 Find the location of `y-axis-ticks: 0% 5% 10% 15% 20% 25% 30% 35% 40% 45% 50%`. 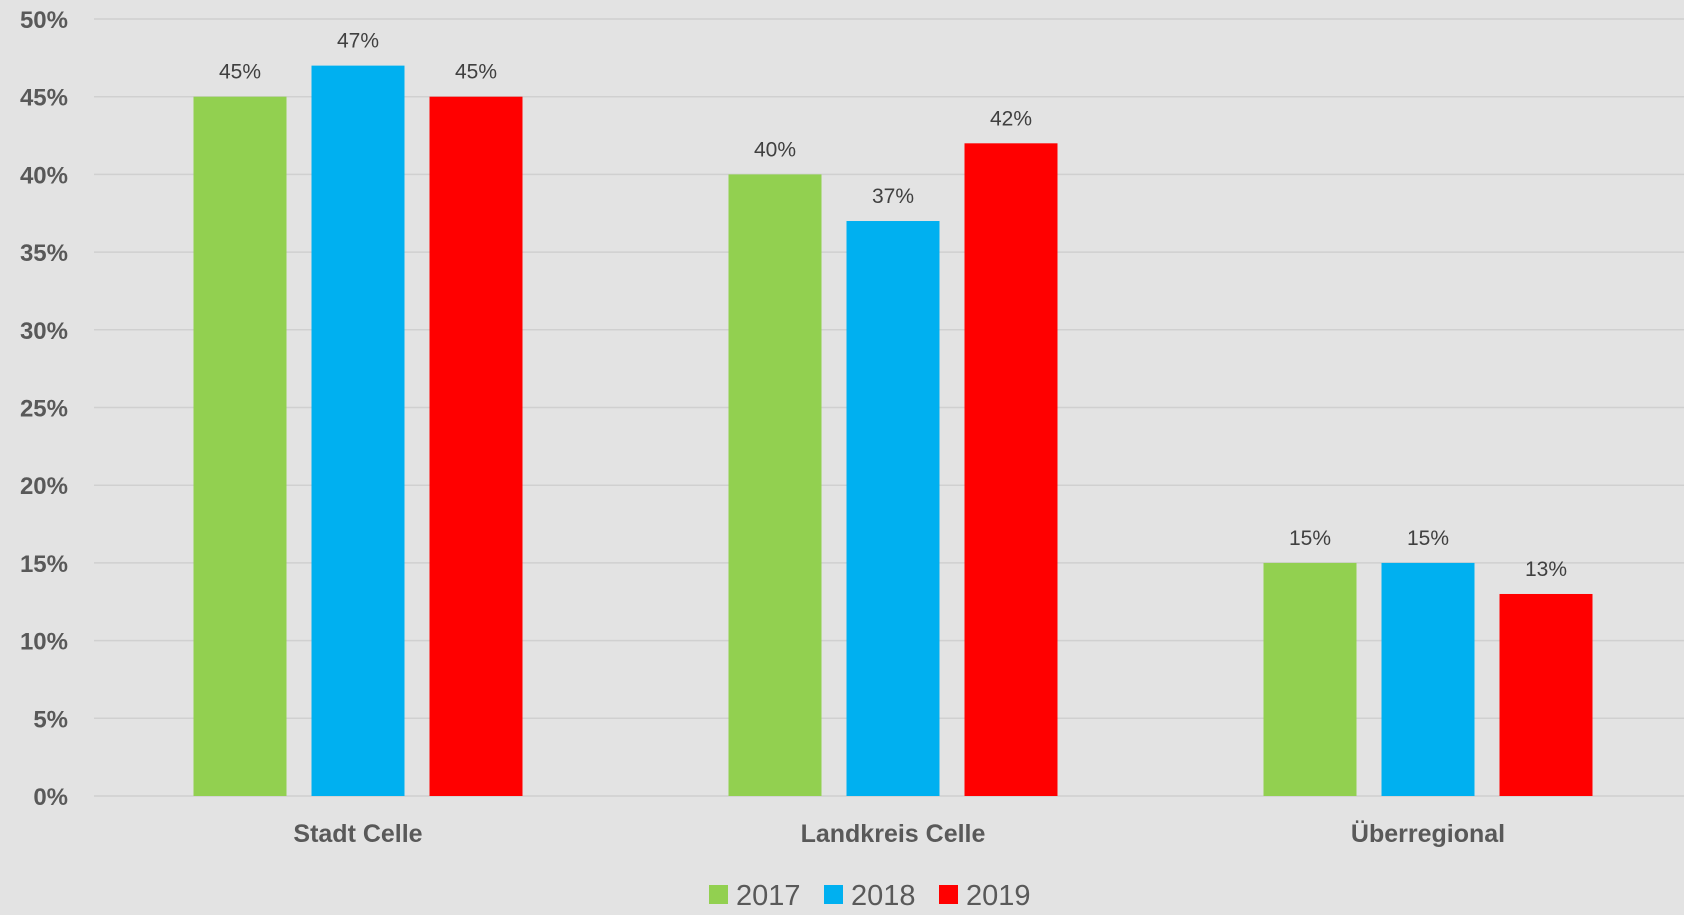

y-axis-ticks: 0% 5% 10% 15% 20% 25% 30% 35% 40% 45% 50% is located at coordinates (44, 409).